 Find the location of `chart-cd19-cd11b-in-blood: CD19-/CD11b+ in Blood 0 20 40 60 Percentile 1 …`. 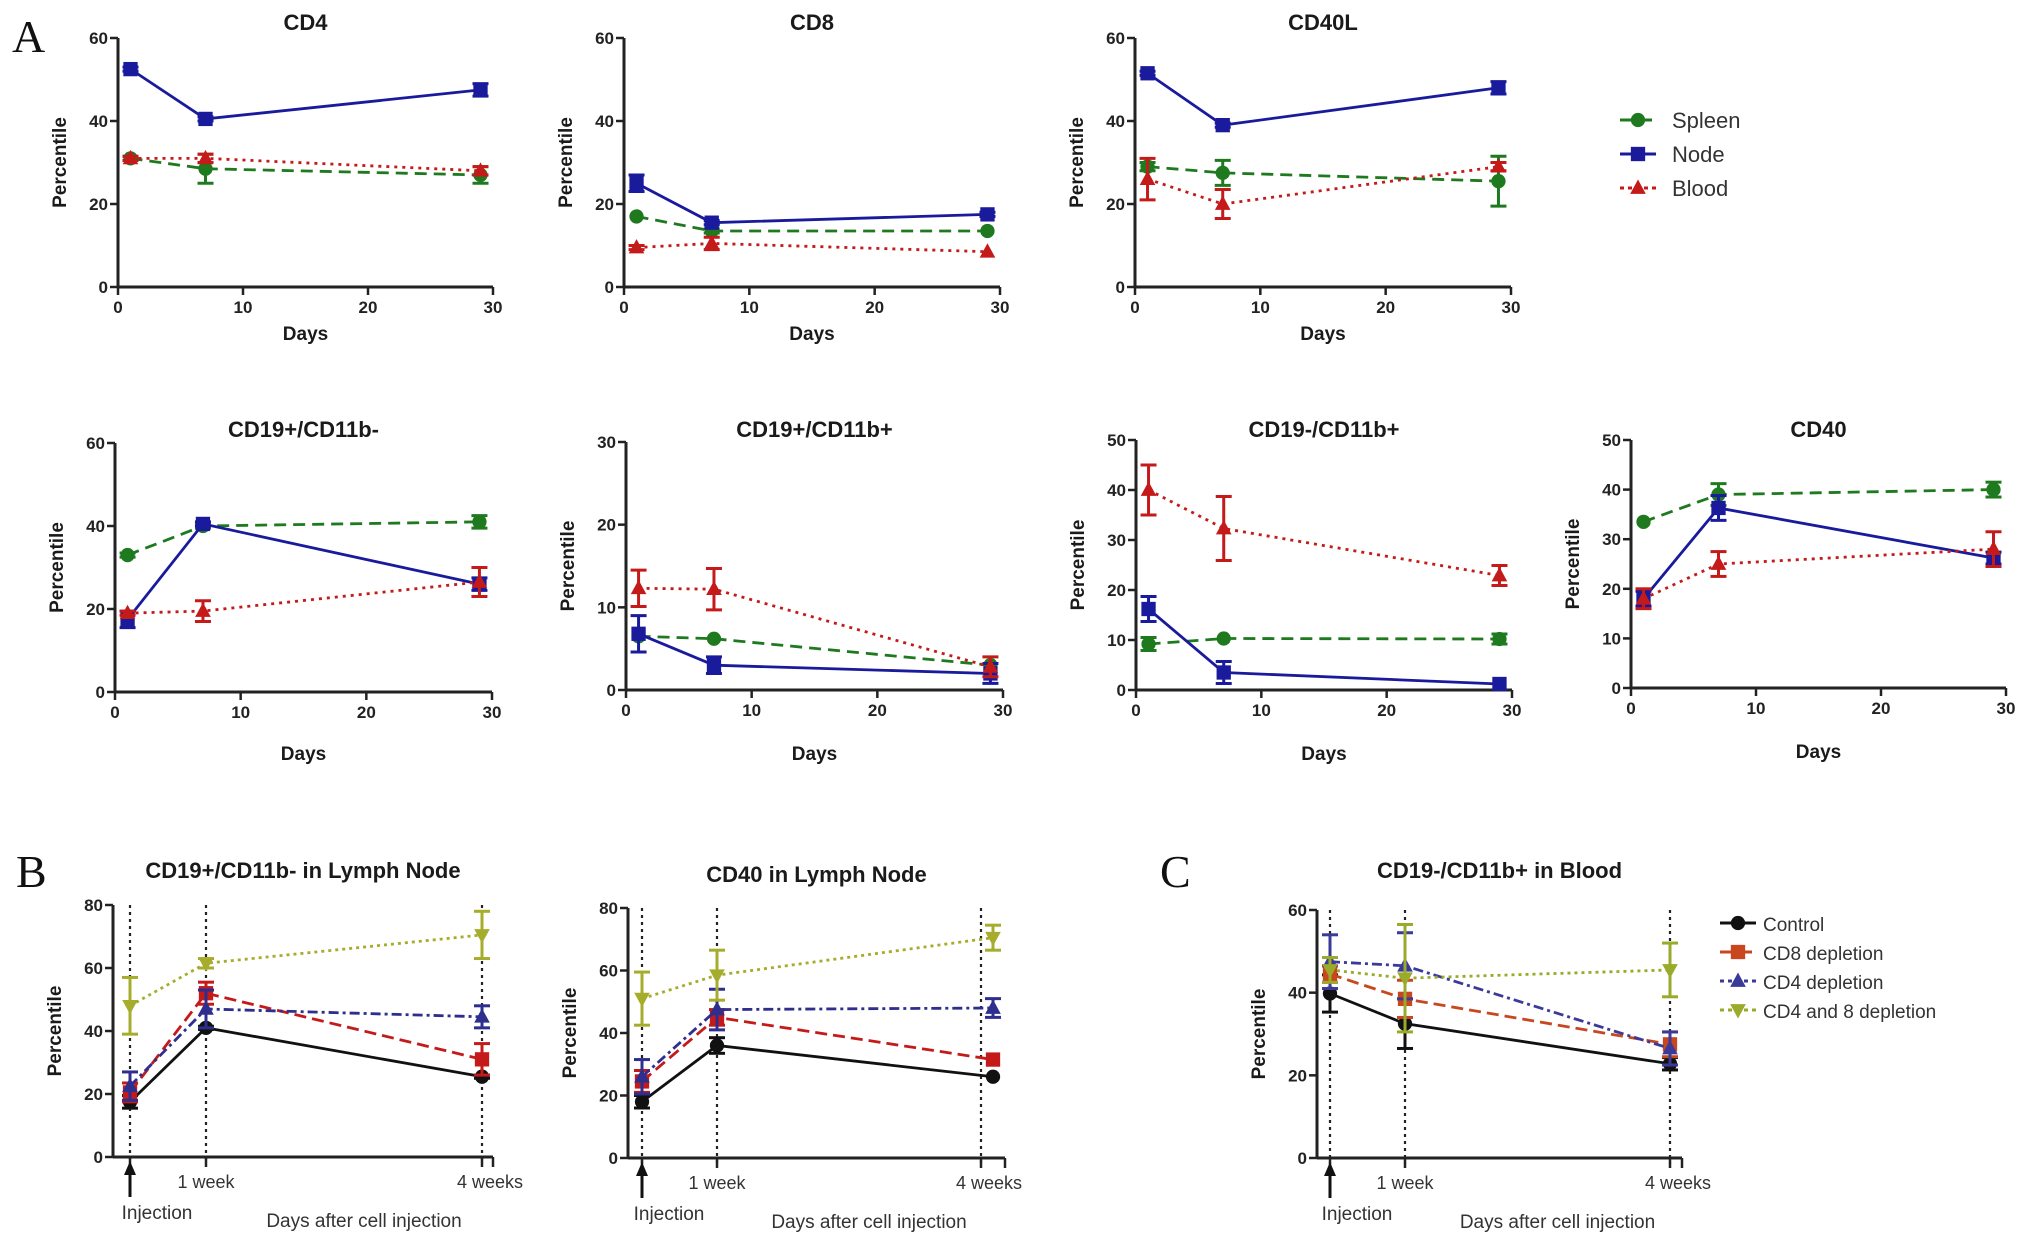

chart-cd19-cd11b-in-blood: CD19-/CD11b+ in Blood 0 20 40 60 Percentile 1 … is located at coordinates (1480, 1045).